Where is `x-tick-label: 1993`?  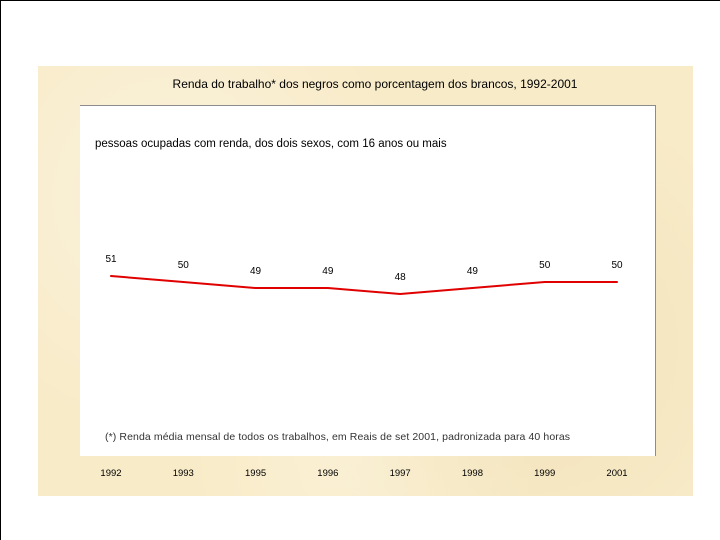
x-tick-label: 1993 is located at coordinates (183, 473).